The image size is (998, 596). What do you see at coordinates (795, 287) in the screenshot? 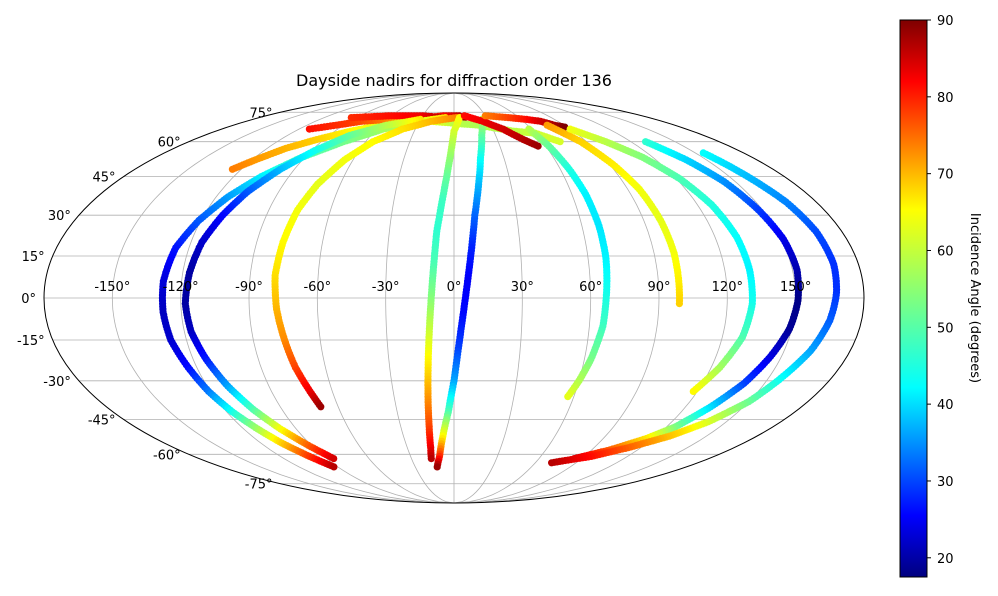
I see `x-tick-label: 150°` at bounding box center [795, 287].